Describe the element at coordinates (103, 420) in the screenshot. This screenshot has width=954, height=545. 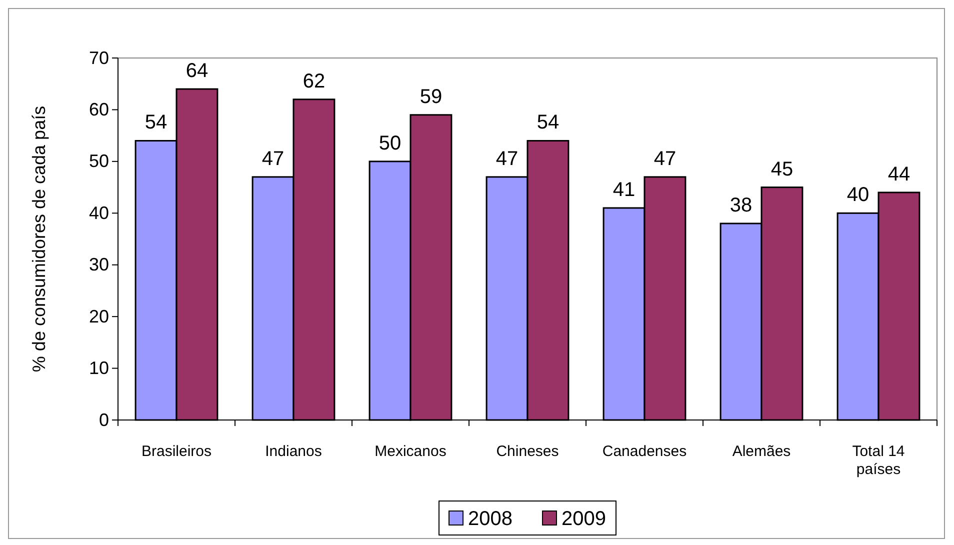
I see `y-tick-label: 0` at that location.